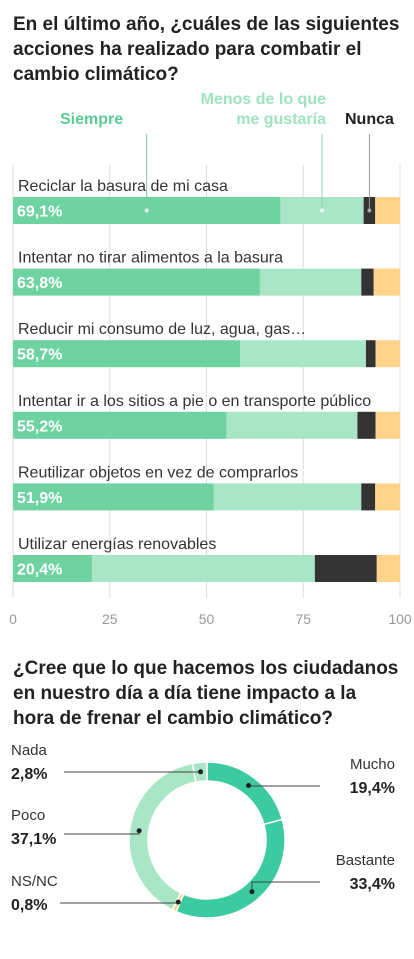 This screenshot has width=414, height=959. What do you see at coordinates (39, 212) in the screenshot?
I see `value-label: 69,1%` at bounding box center [39, 212].